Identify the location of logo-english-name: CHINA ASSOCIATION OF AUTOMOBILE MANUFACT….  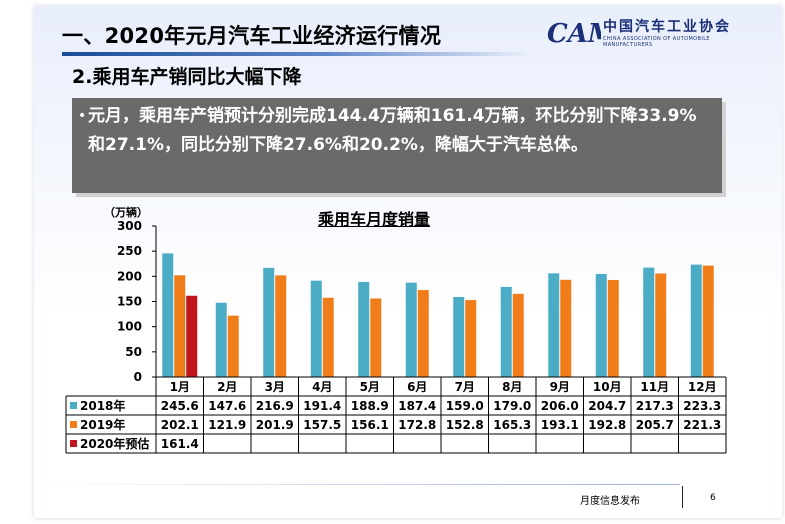
(656, 42).